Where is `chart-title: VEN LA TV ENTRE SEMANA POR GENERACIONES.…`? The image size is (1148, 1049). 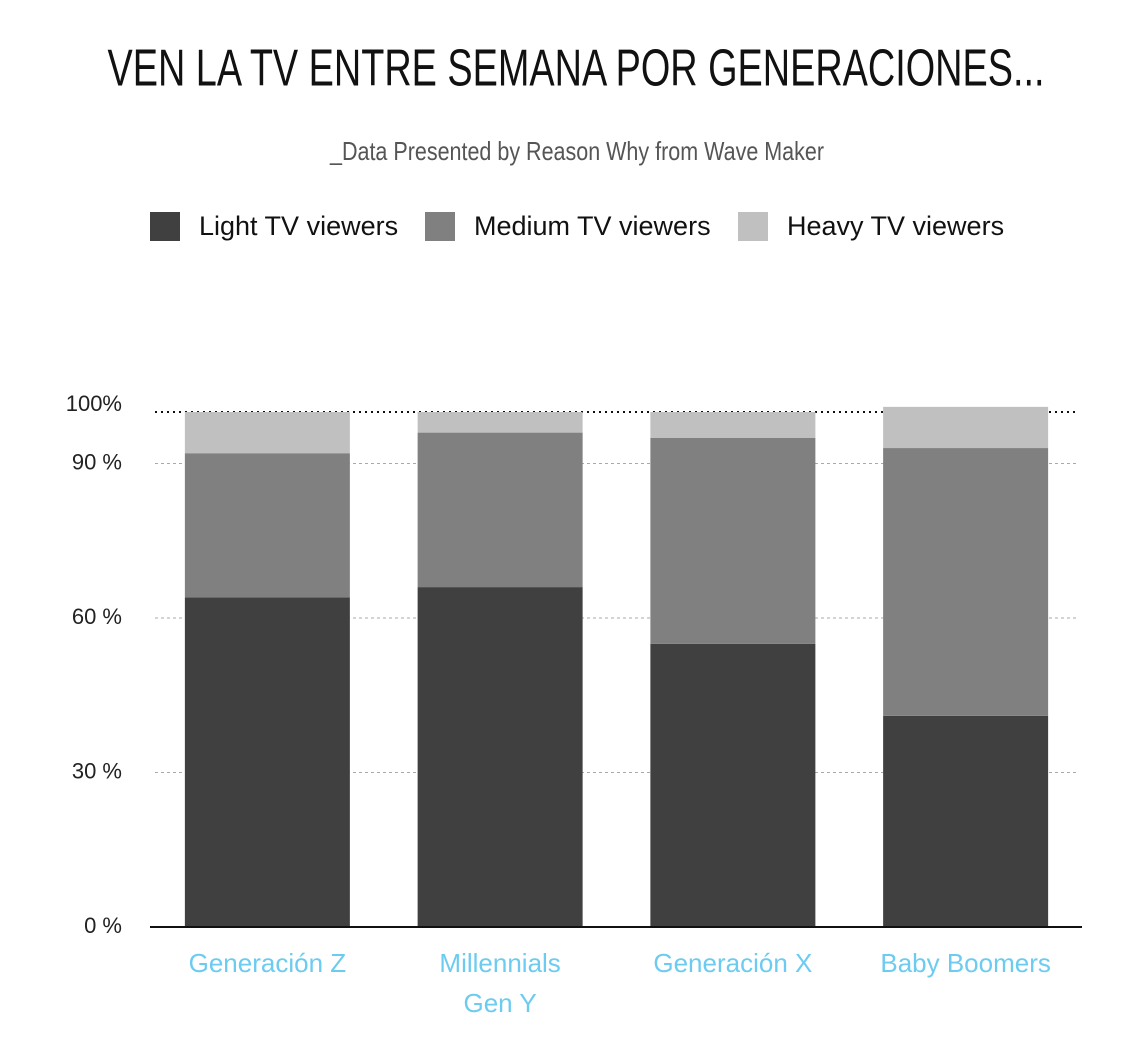 chart-title: VEN LA TV ENTRE SEMANA POR GENERACIONES.… is located at coordinates (576, 69).